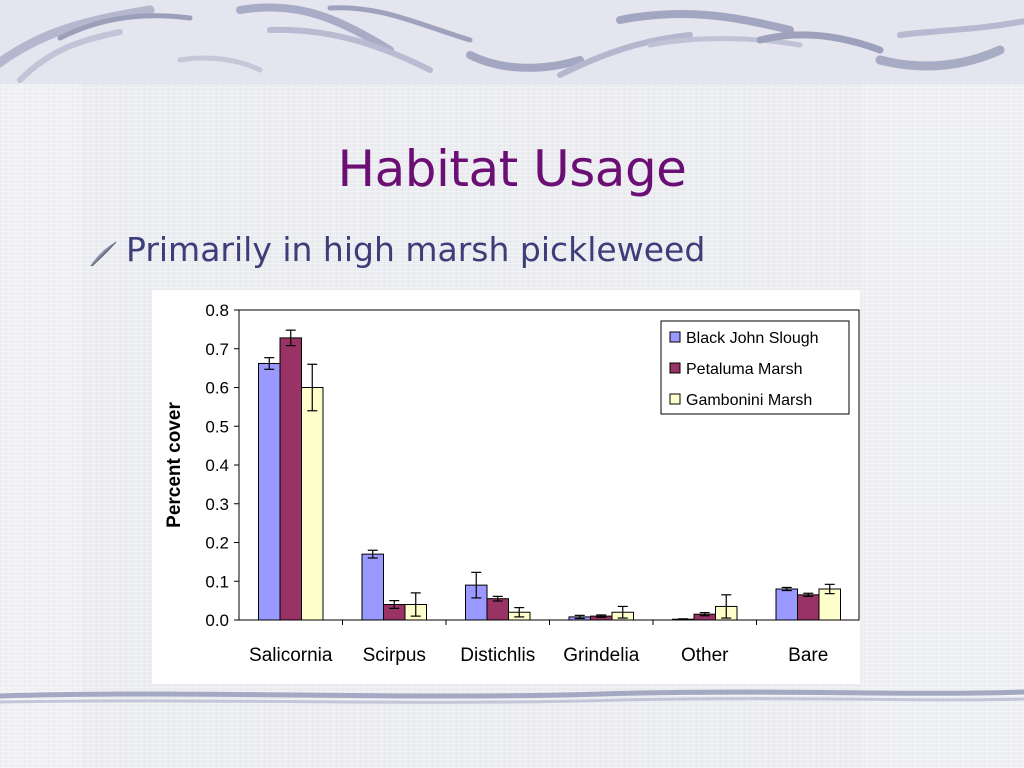  I want to click on footer-decoration, so click(512, 699).